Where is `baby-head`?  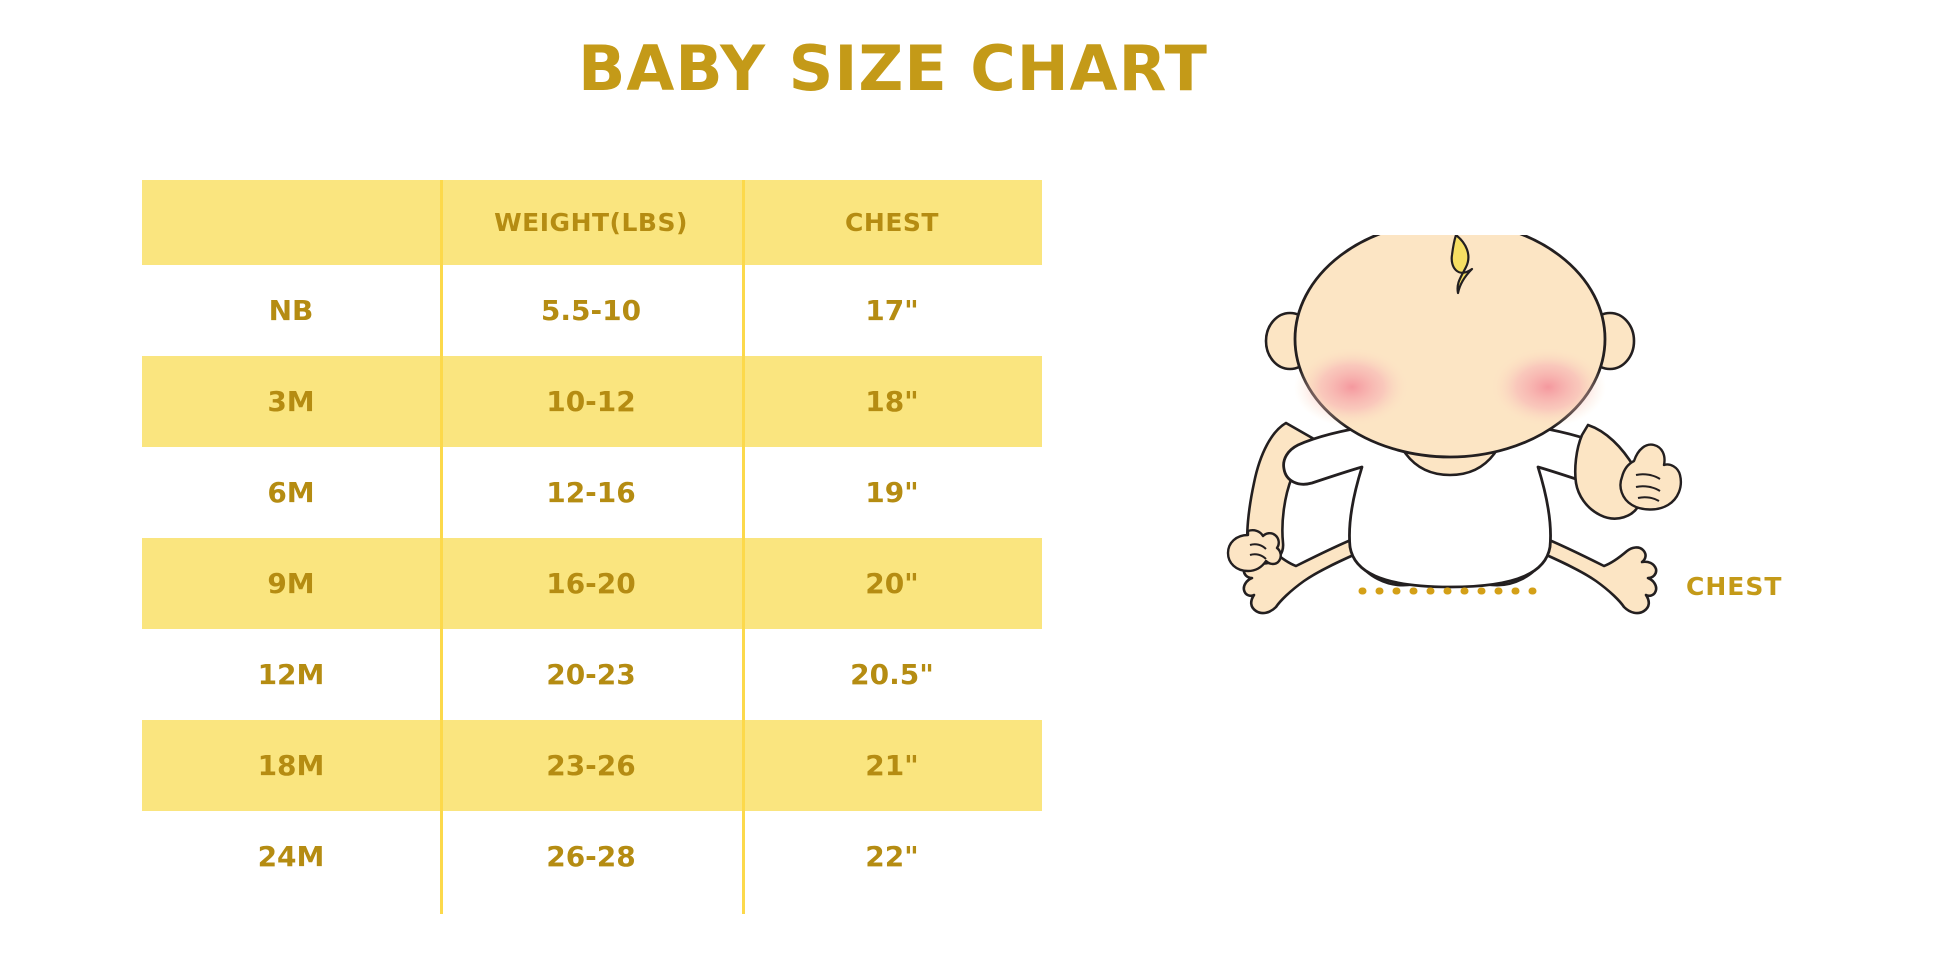
baby-head is located at coordinates (1450, 347).